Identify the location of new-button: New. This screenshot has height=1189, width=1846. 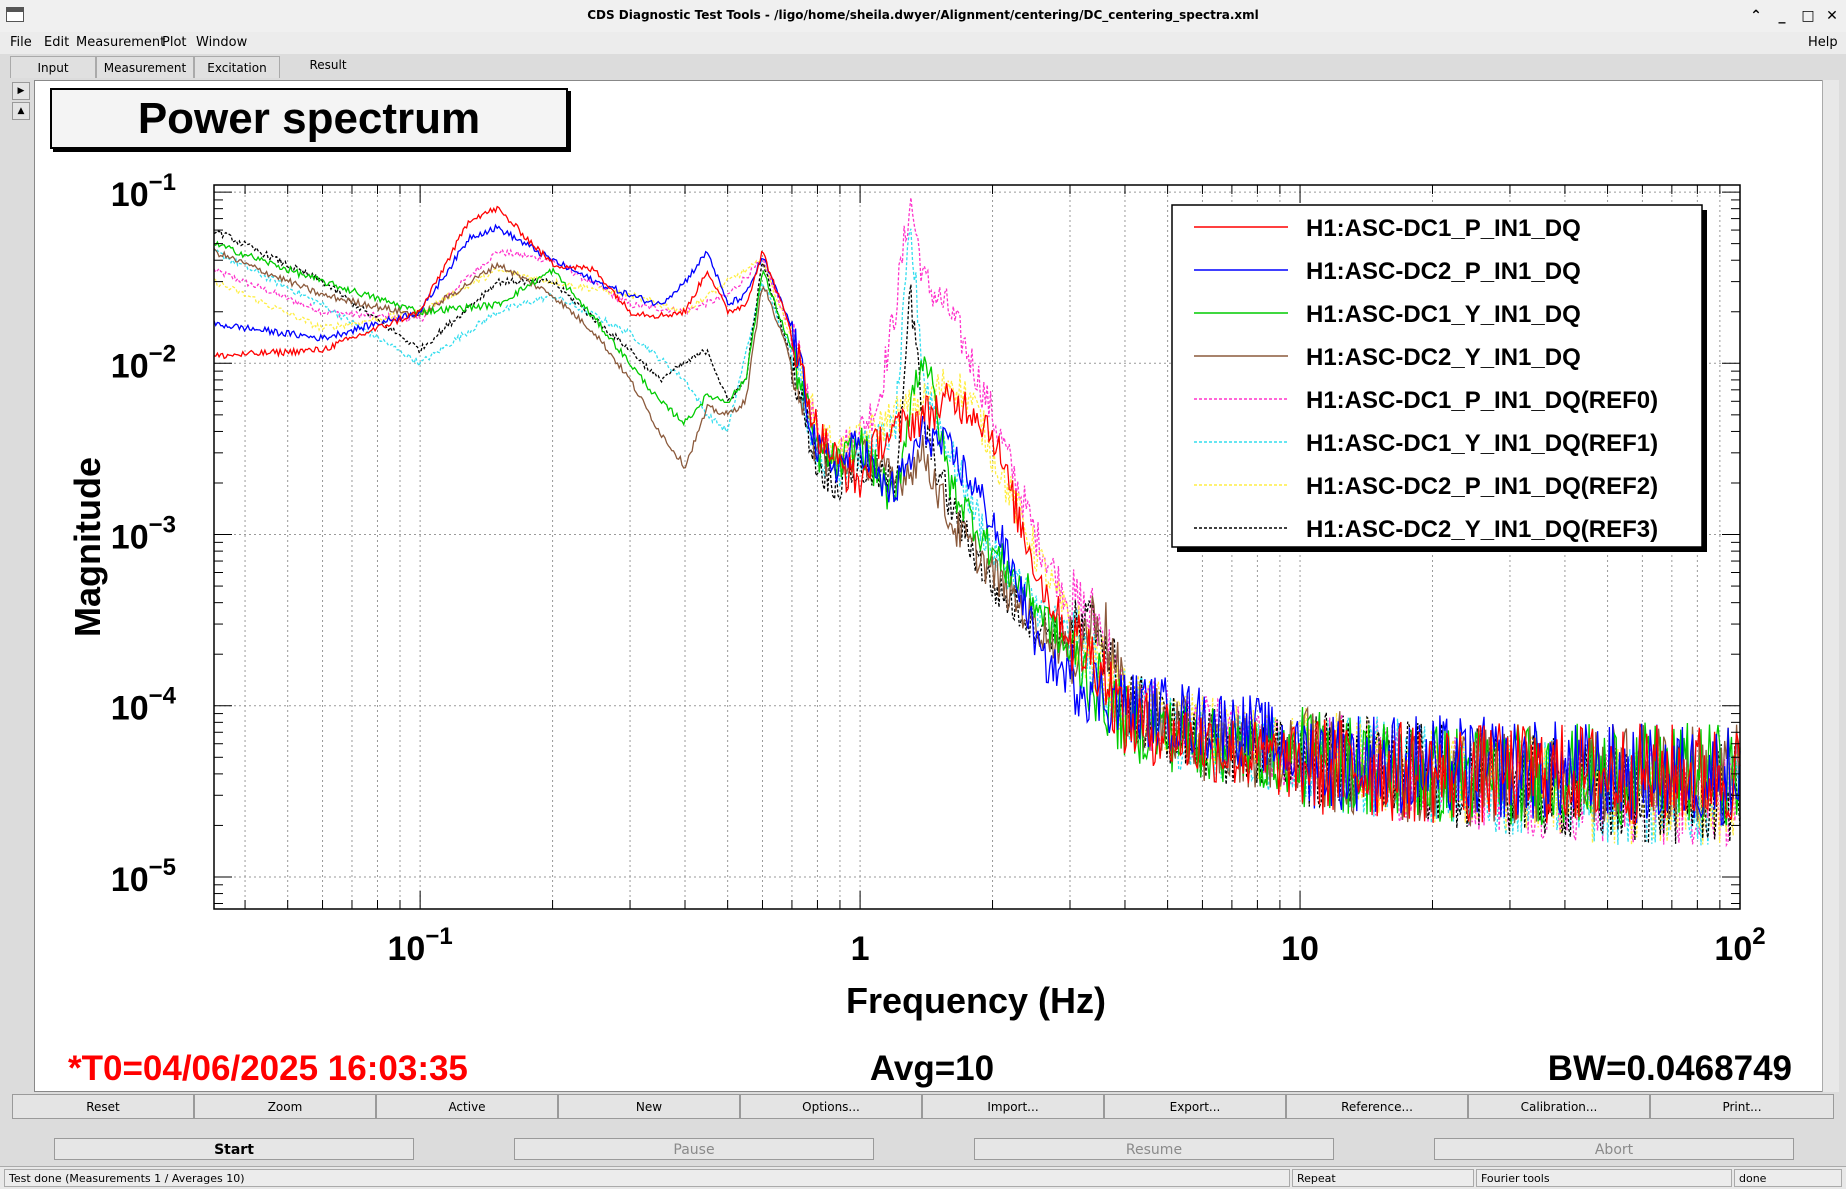
(649, 1106).